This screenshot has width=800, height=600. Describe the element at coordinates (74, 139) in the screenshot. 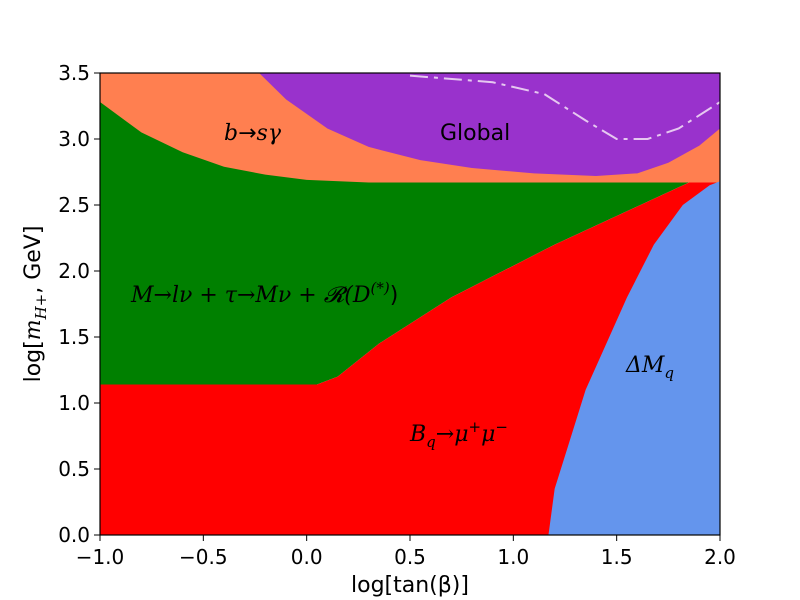

I see `y-tick-label: 3.0` at that location.